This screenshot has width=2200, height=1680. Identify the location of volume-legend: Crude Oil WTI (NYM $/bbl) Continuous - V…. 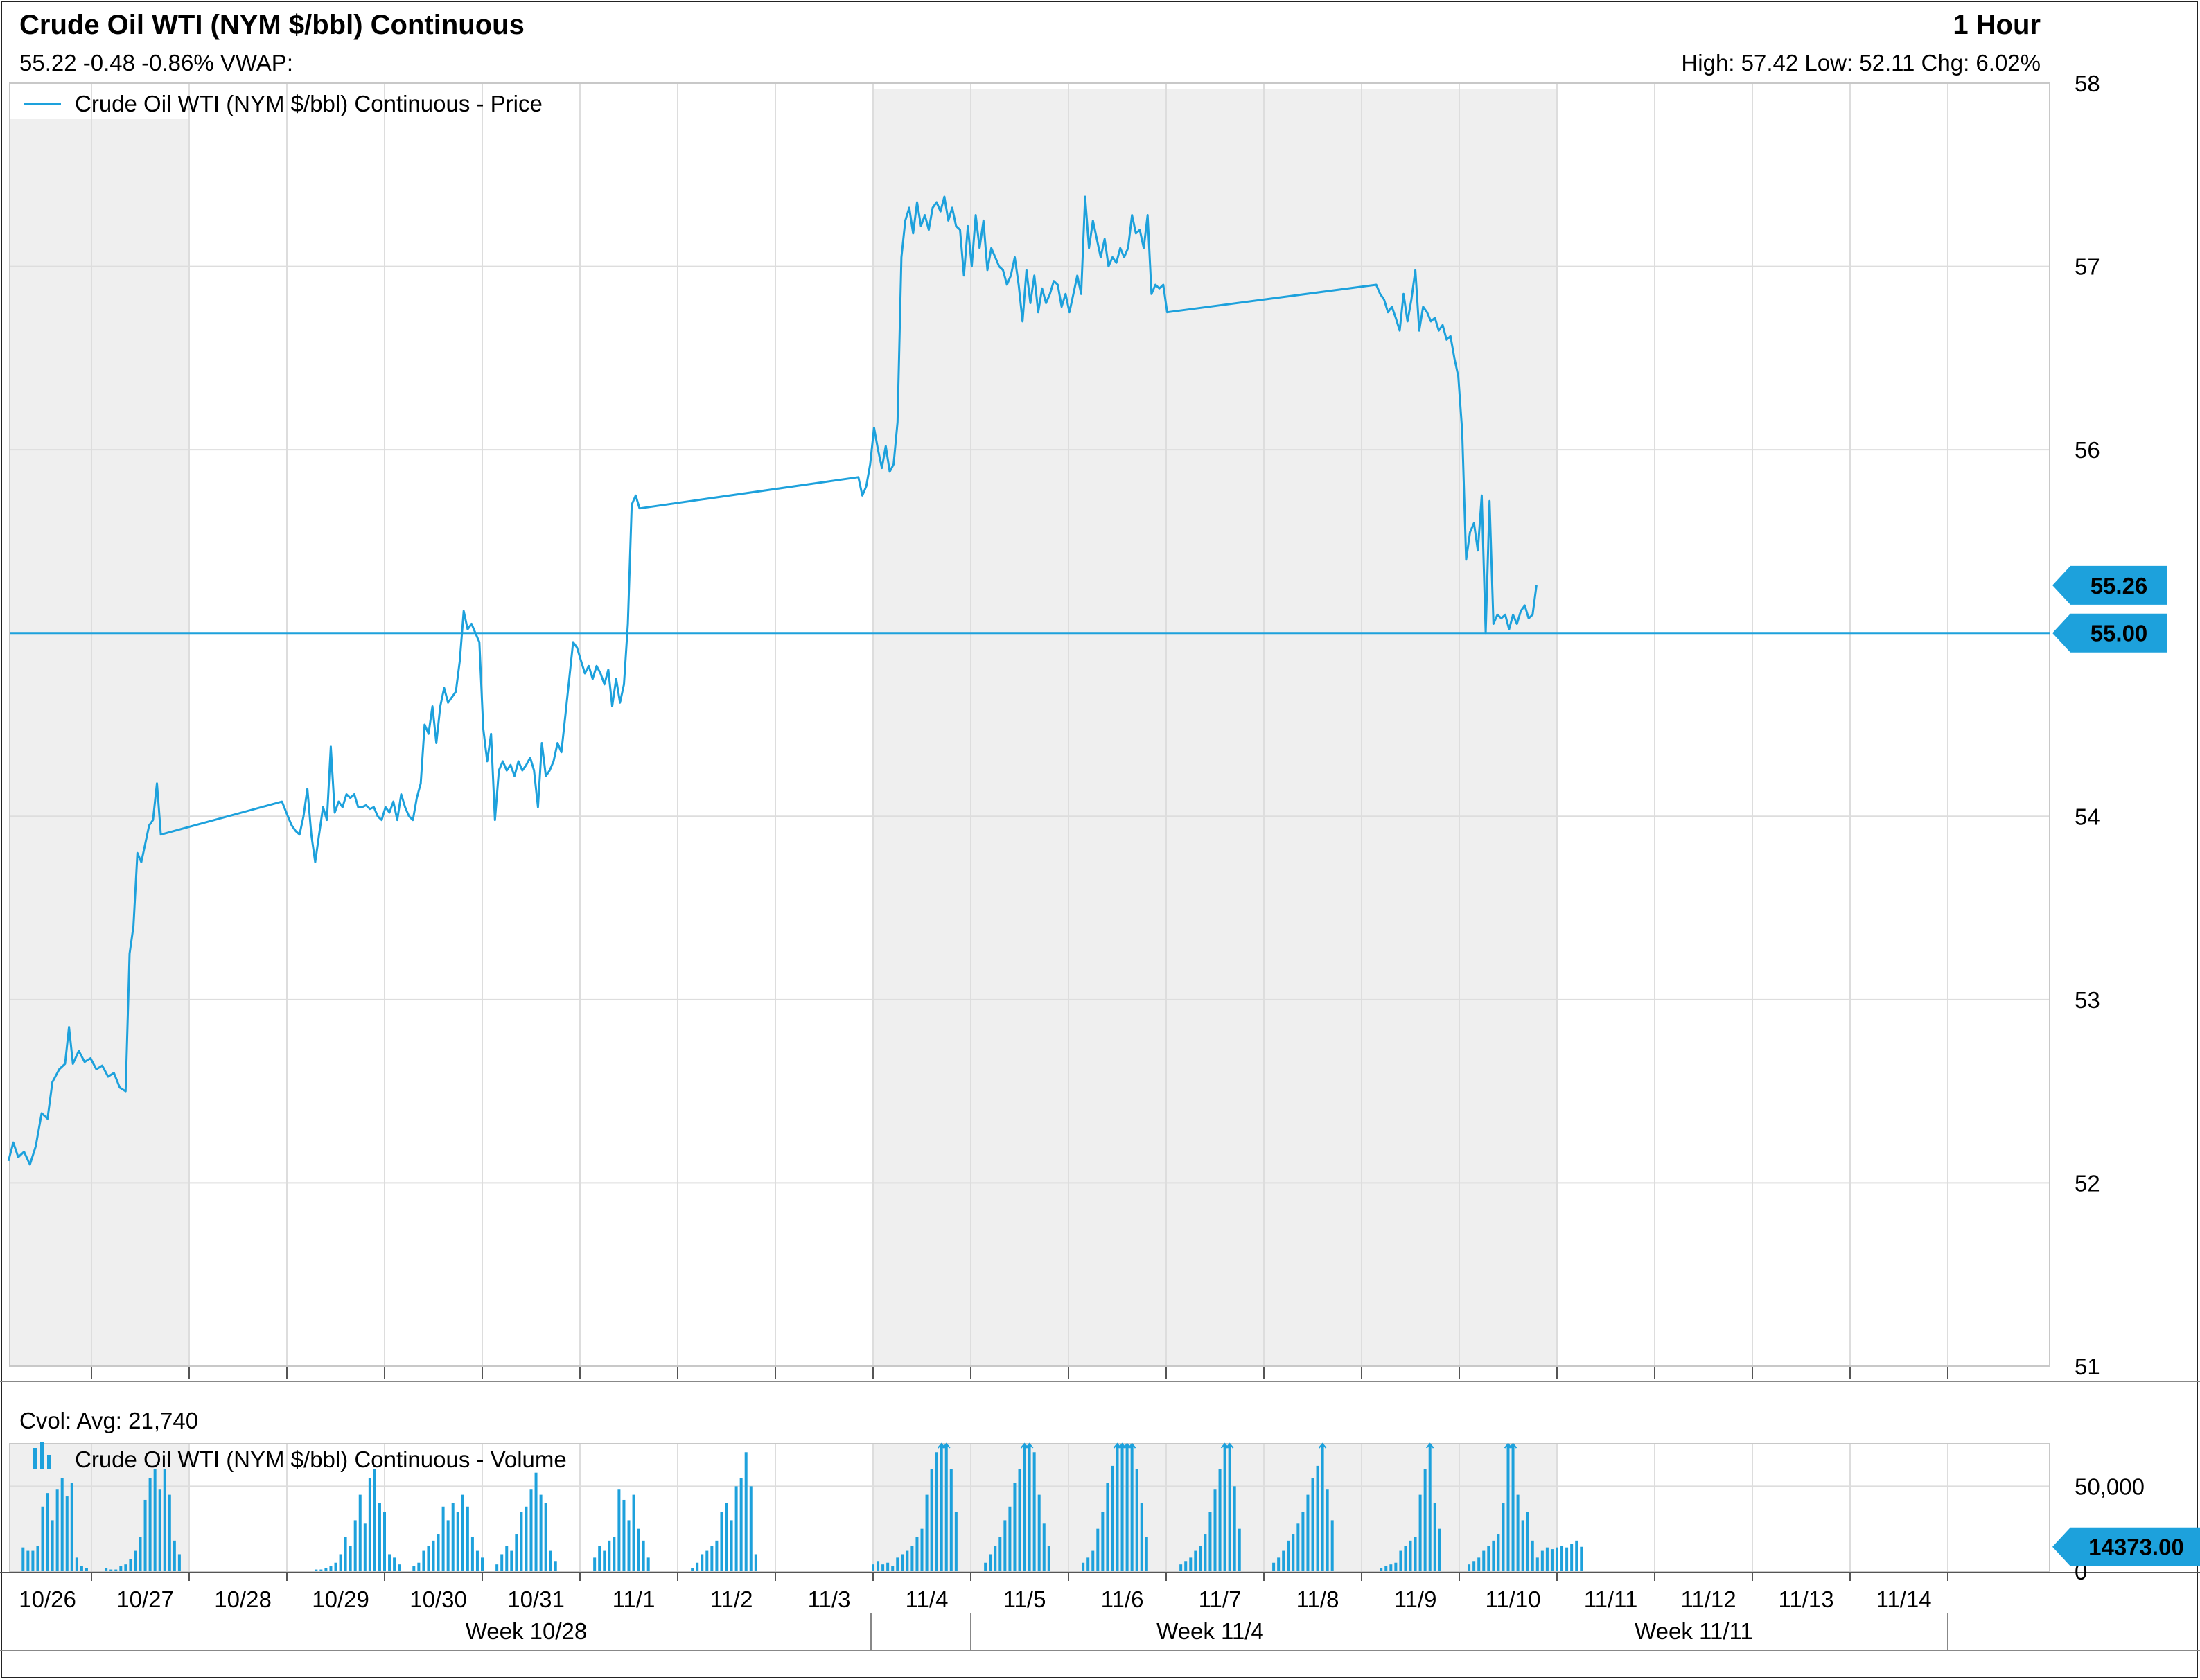
(300, 1457).